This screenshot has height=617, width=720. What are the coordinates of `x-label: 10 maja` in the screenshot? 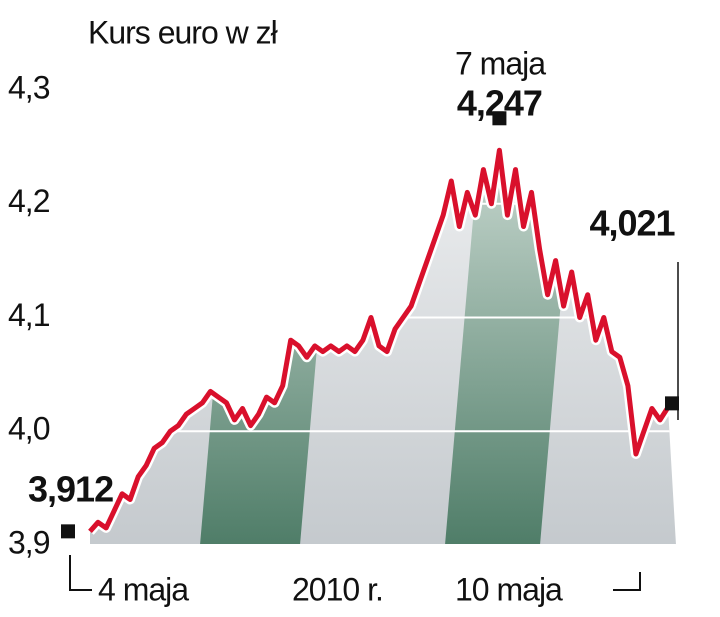 It's located at (509, 589).